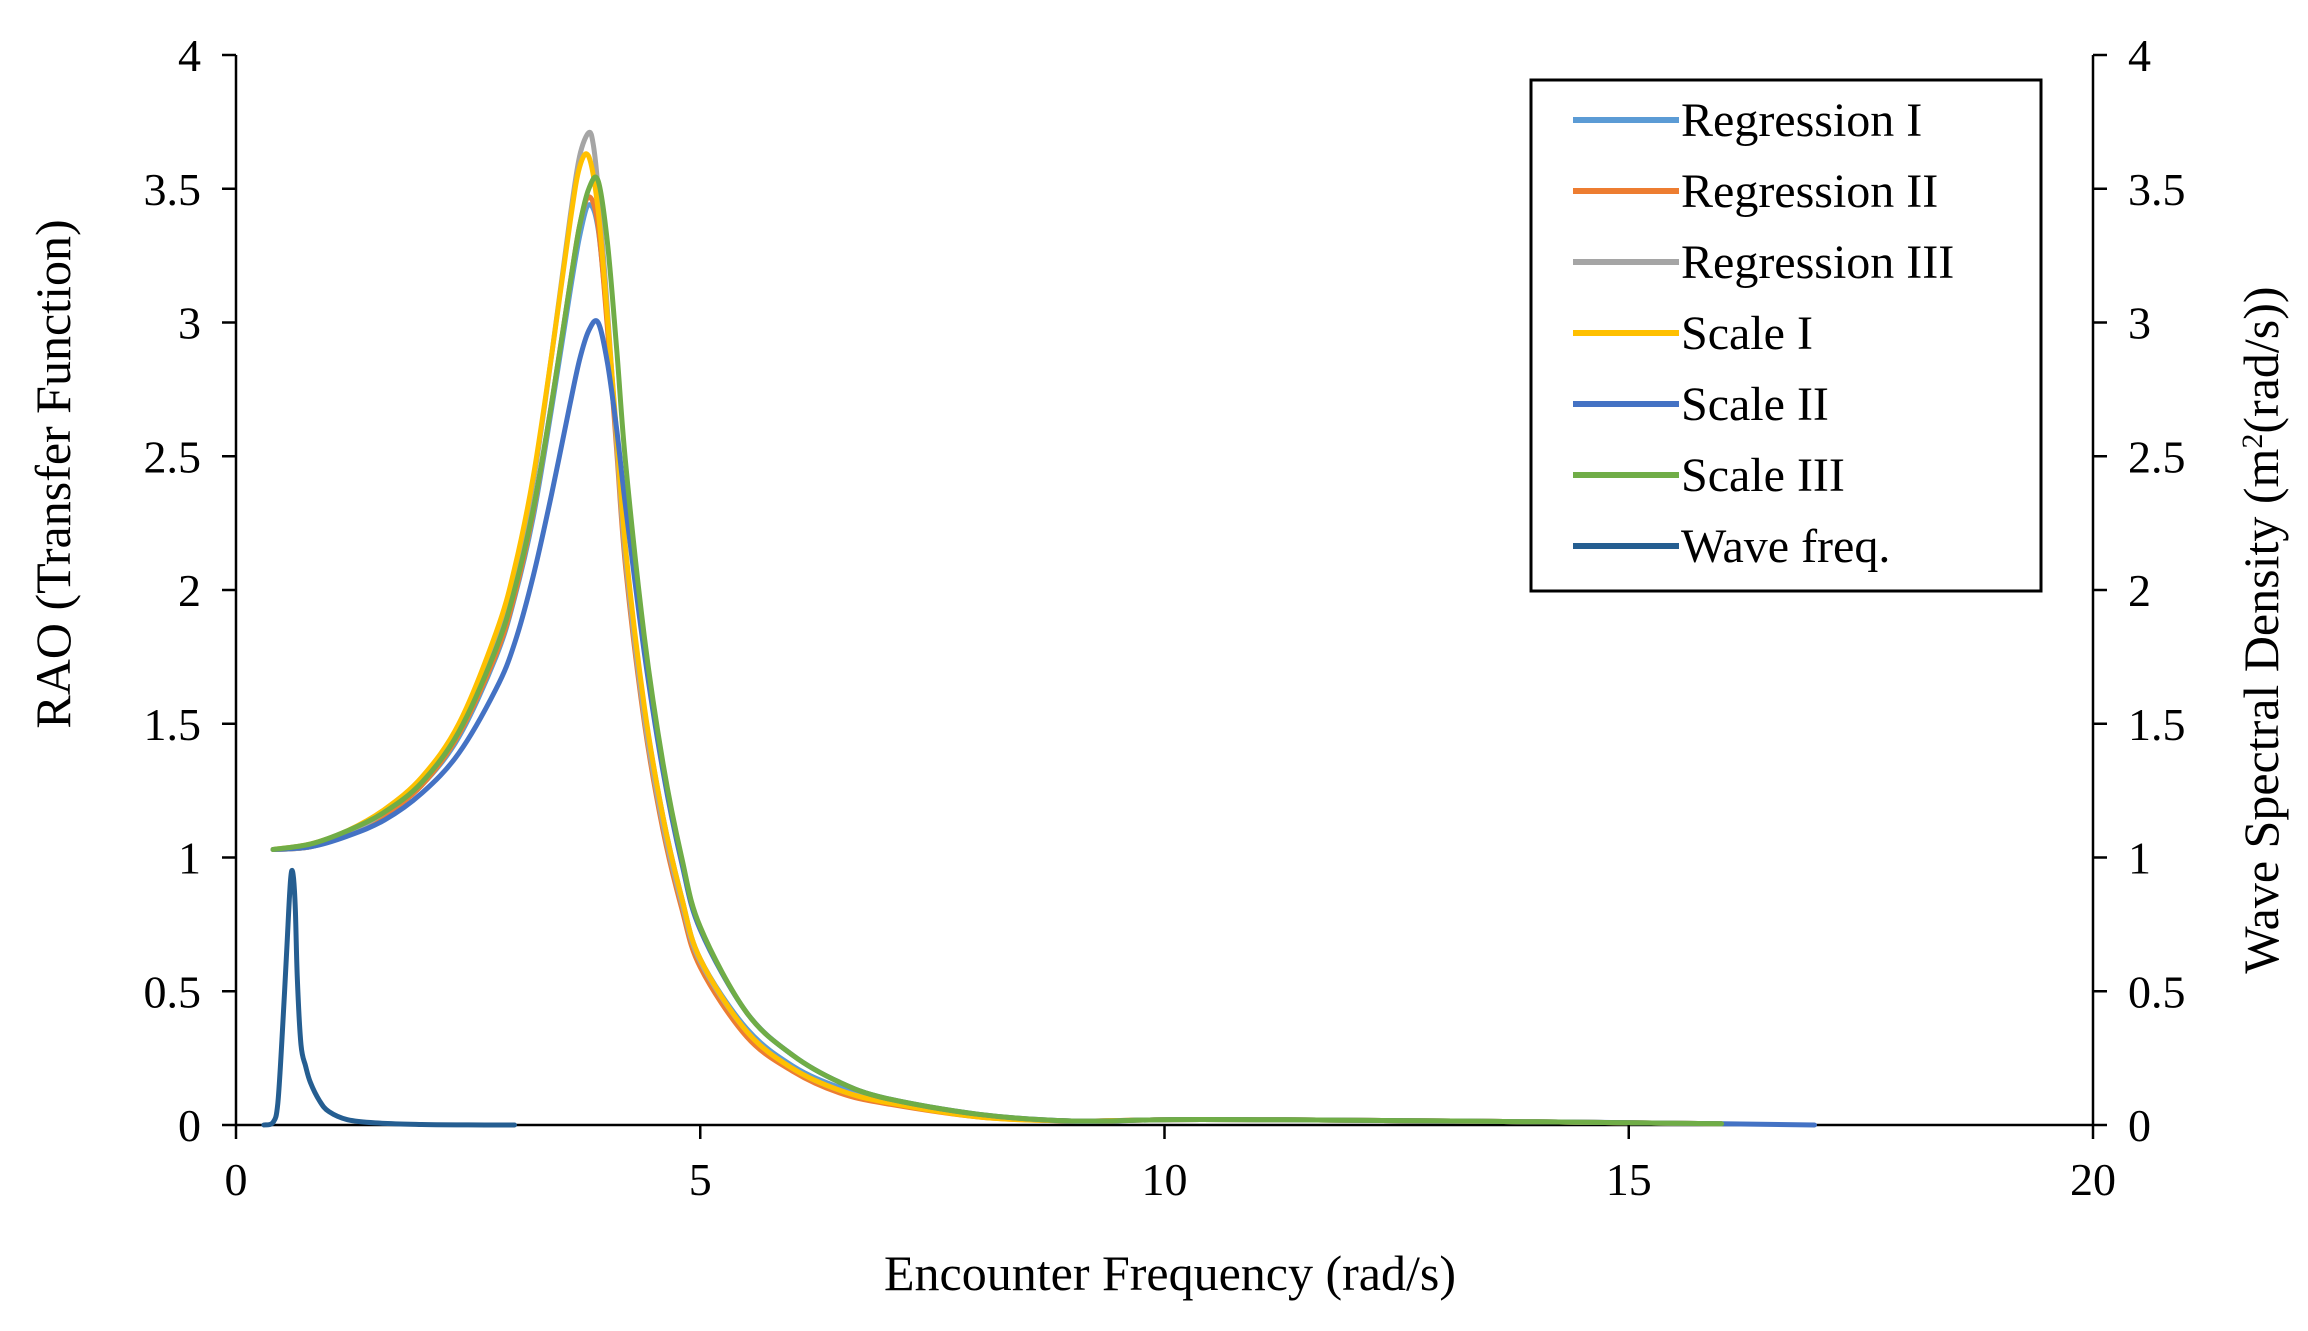  I want to click on y2-axis-title-prefix: Wave Spectral Density (m, so click(2261, 710).